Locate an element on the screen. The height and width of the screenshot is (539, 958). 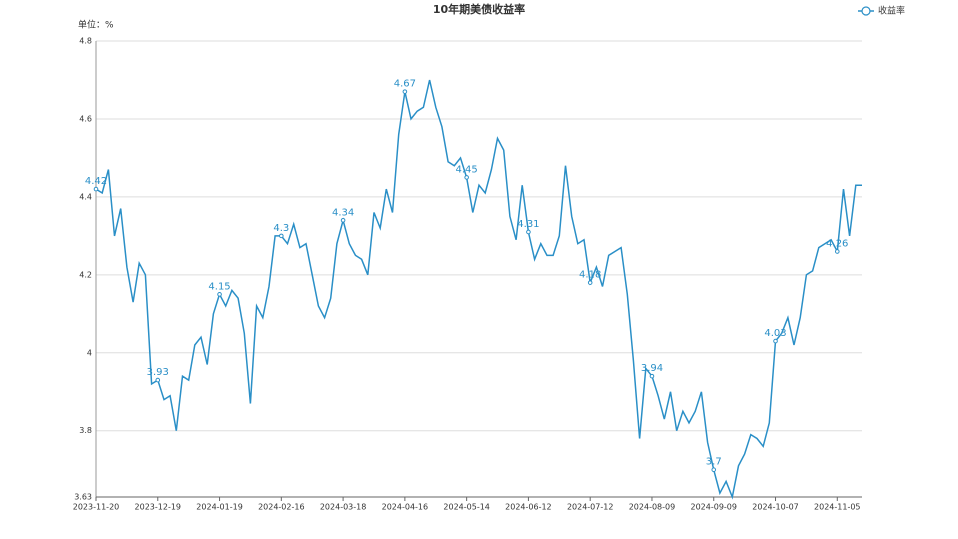
legend-label: 收益率 is located at coordinates (891, 11).